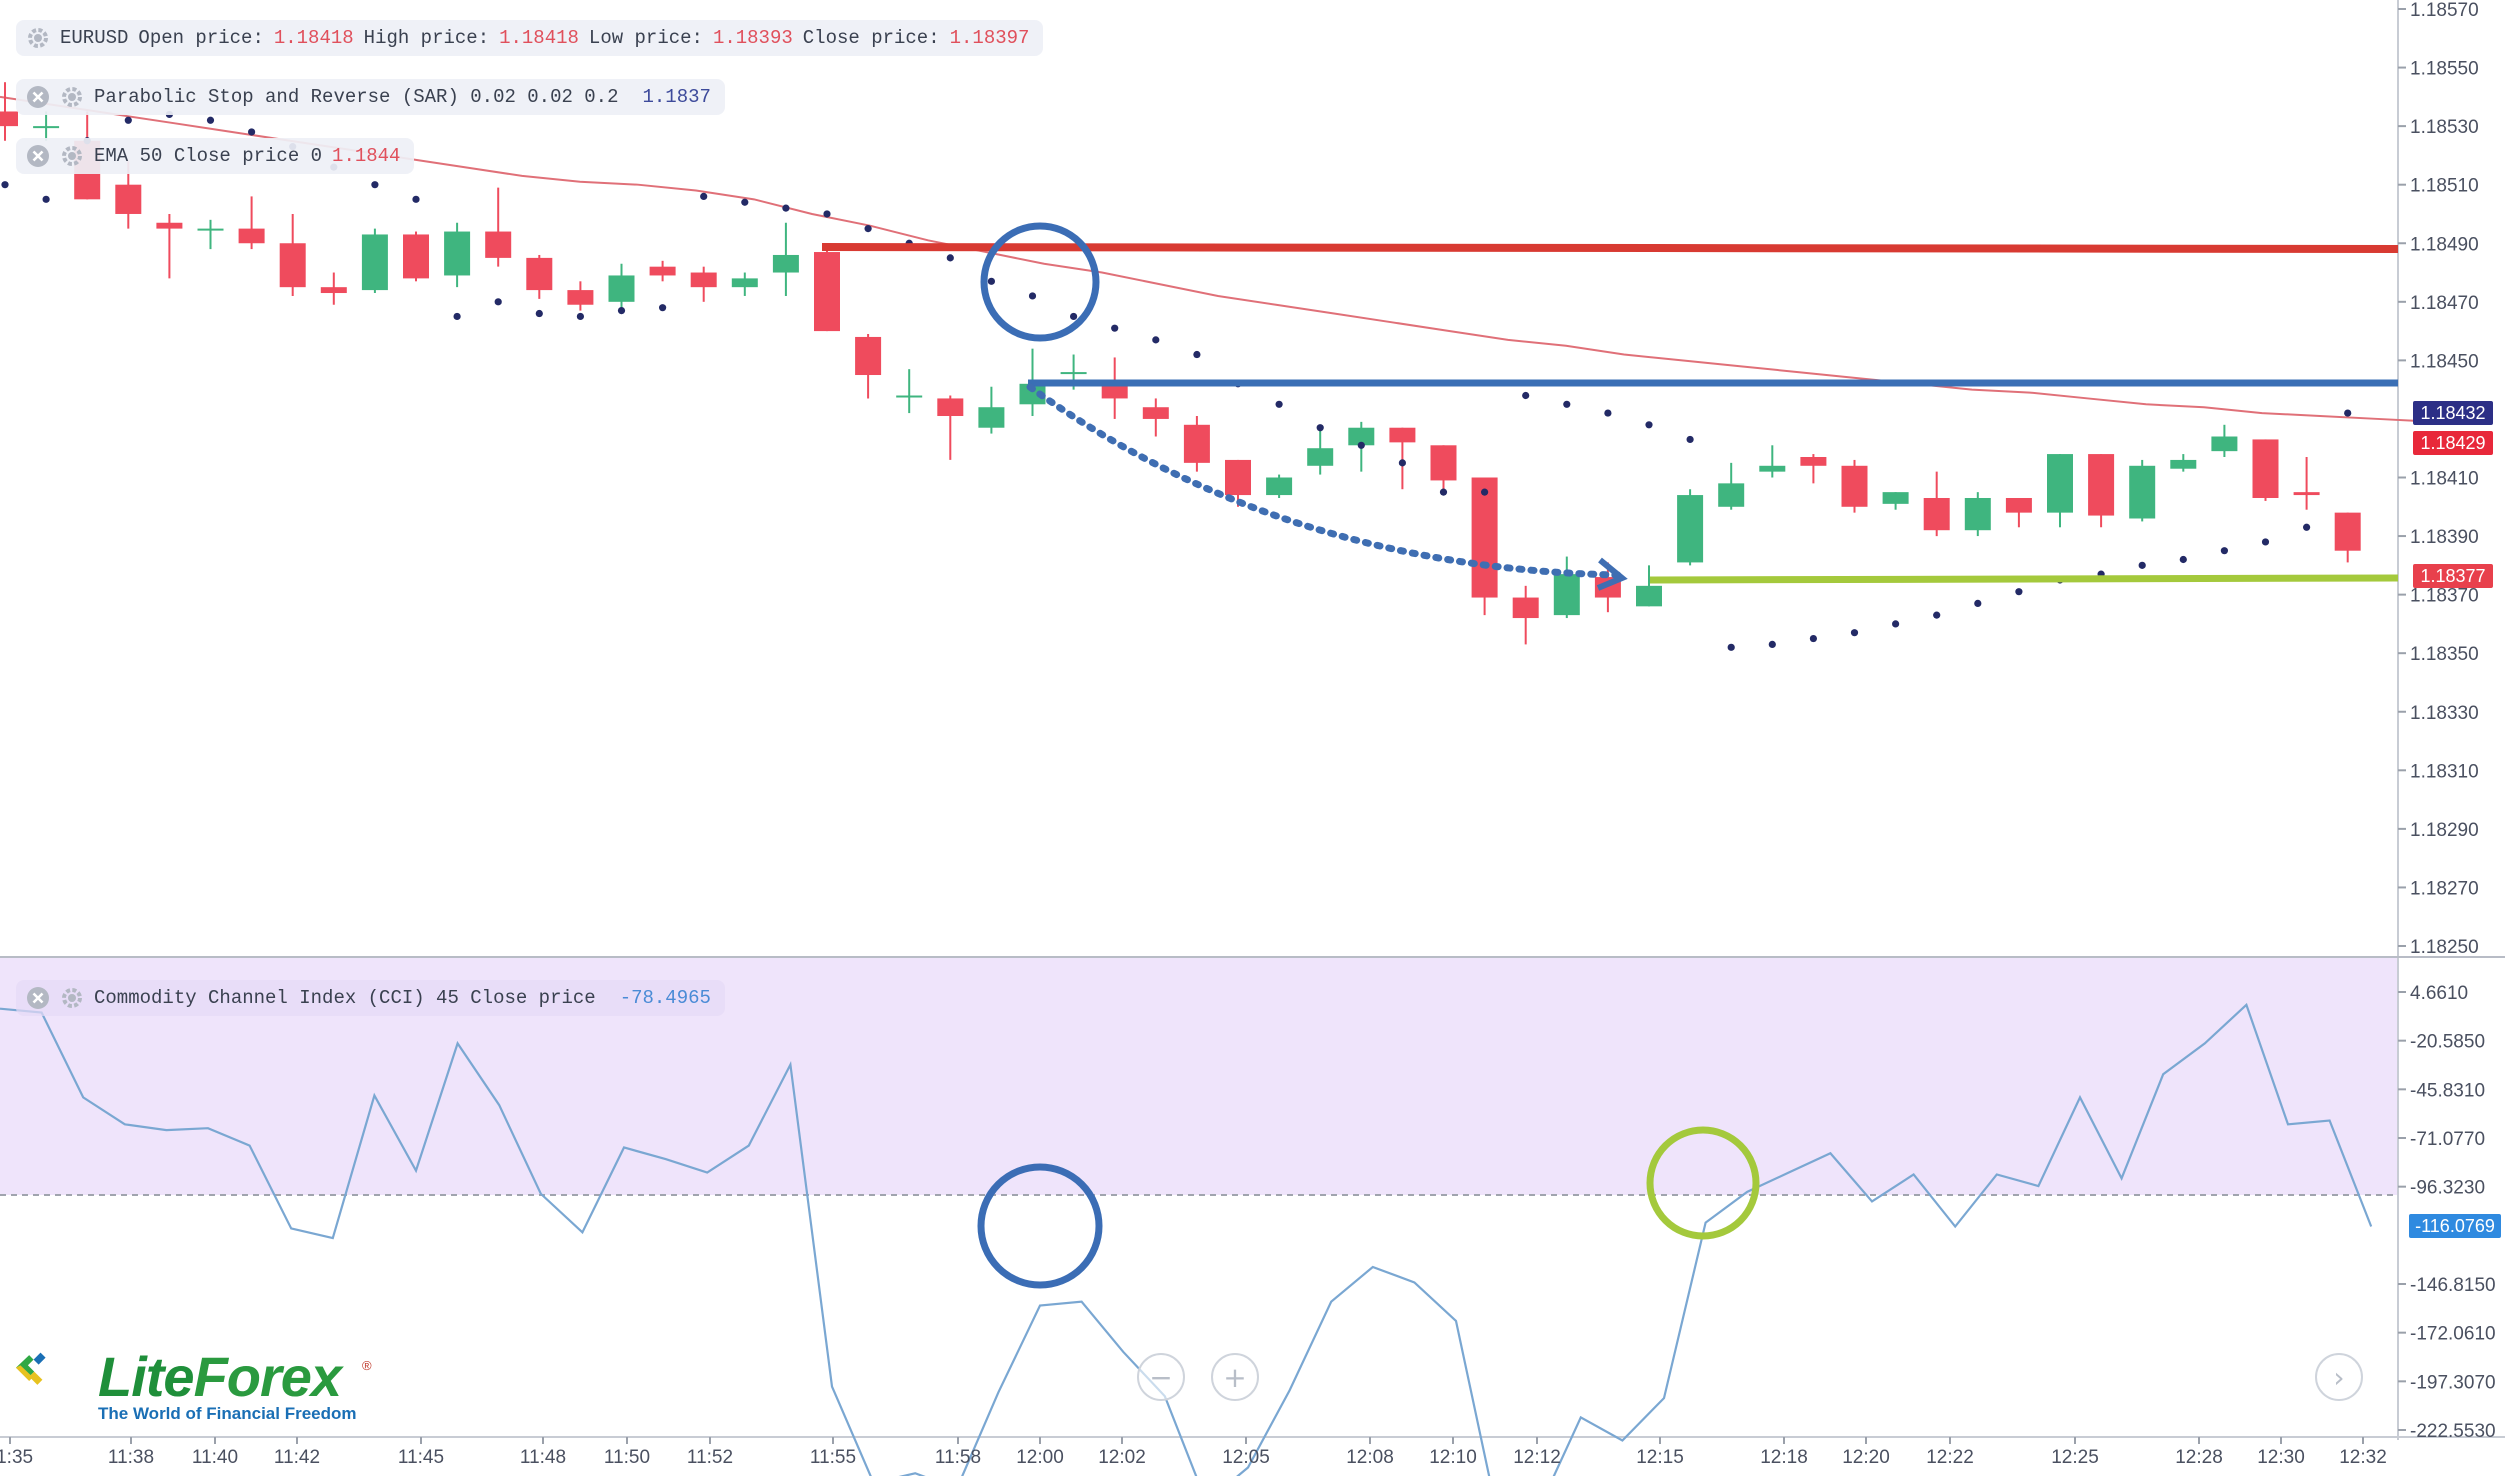 This screenshot has height=1476, width=2505. What do you see at coordinates (2444, 830) in the screenshot?
I see `price-tick-label: 1.18290` at bounding box center [2444, 830].